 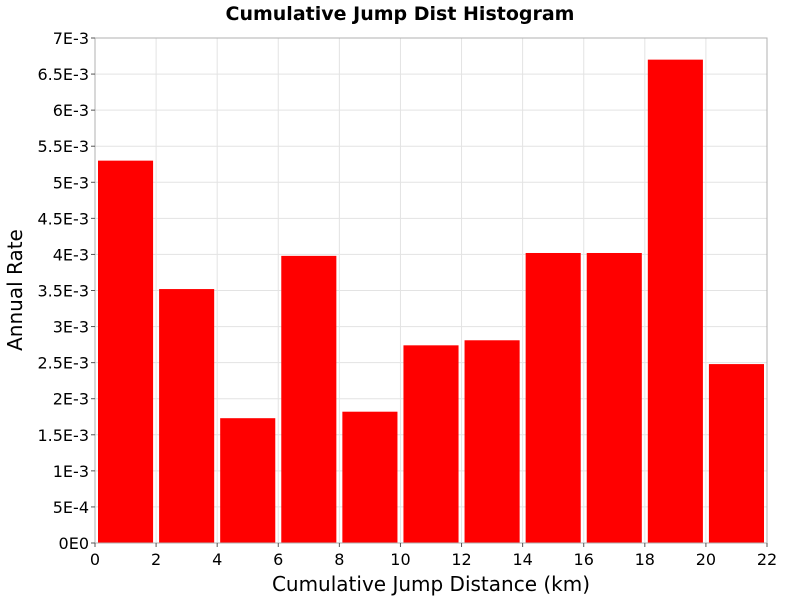 What do you see at coordinates (63, 218) in the screenshot?
I see `y-tick-label: 4.5E-3` at bounding box center [63, 218].